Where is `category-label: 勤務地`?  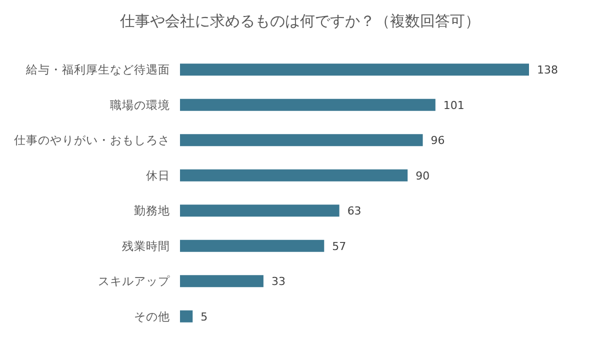 category-label: 勤務地 is located at coordinates (152, 211).